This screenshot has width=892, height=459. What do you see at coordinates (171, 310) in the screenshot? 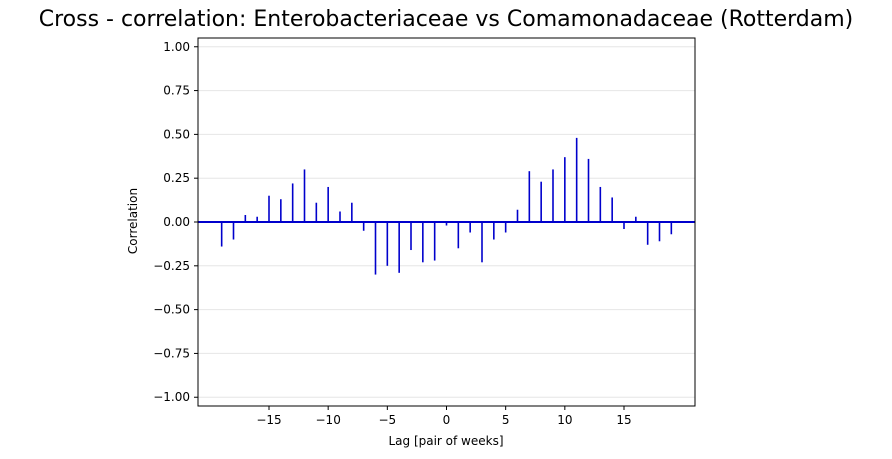
I see `y-tick-label: −0.50` at bounding box center [171, 310].